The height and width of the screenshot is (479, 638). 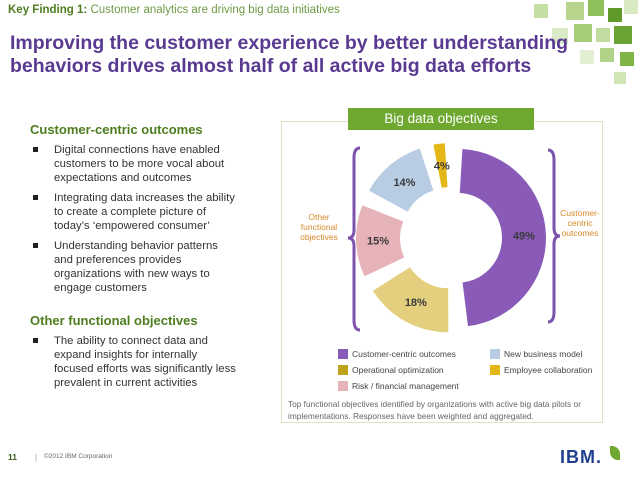 What do you see at coordinates (12, 457) in the screenshot?
I see `page-number: 11` at bounding box center [12, 457].